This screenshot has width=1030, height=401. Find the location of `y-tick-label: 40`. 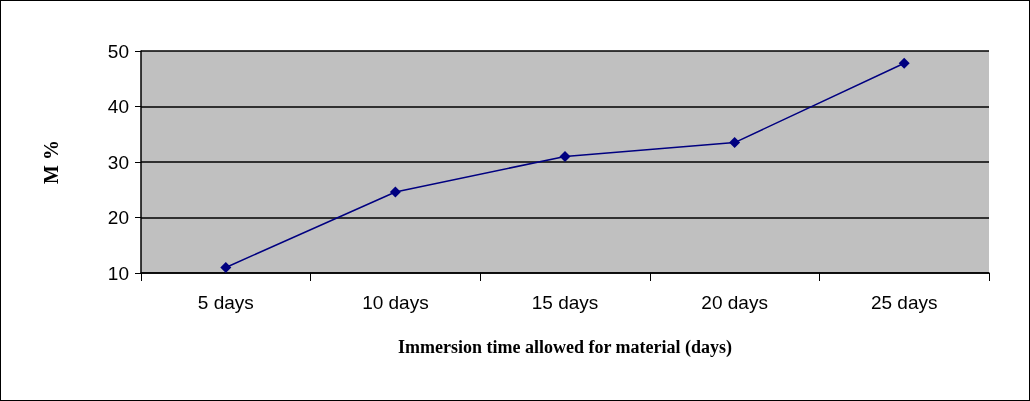

y-tick-label: 40 is located at coordinates (118, 106).